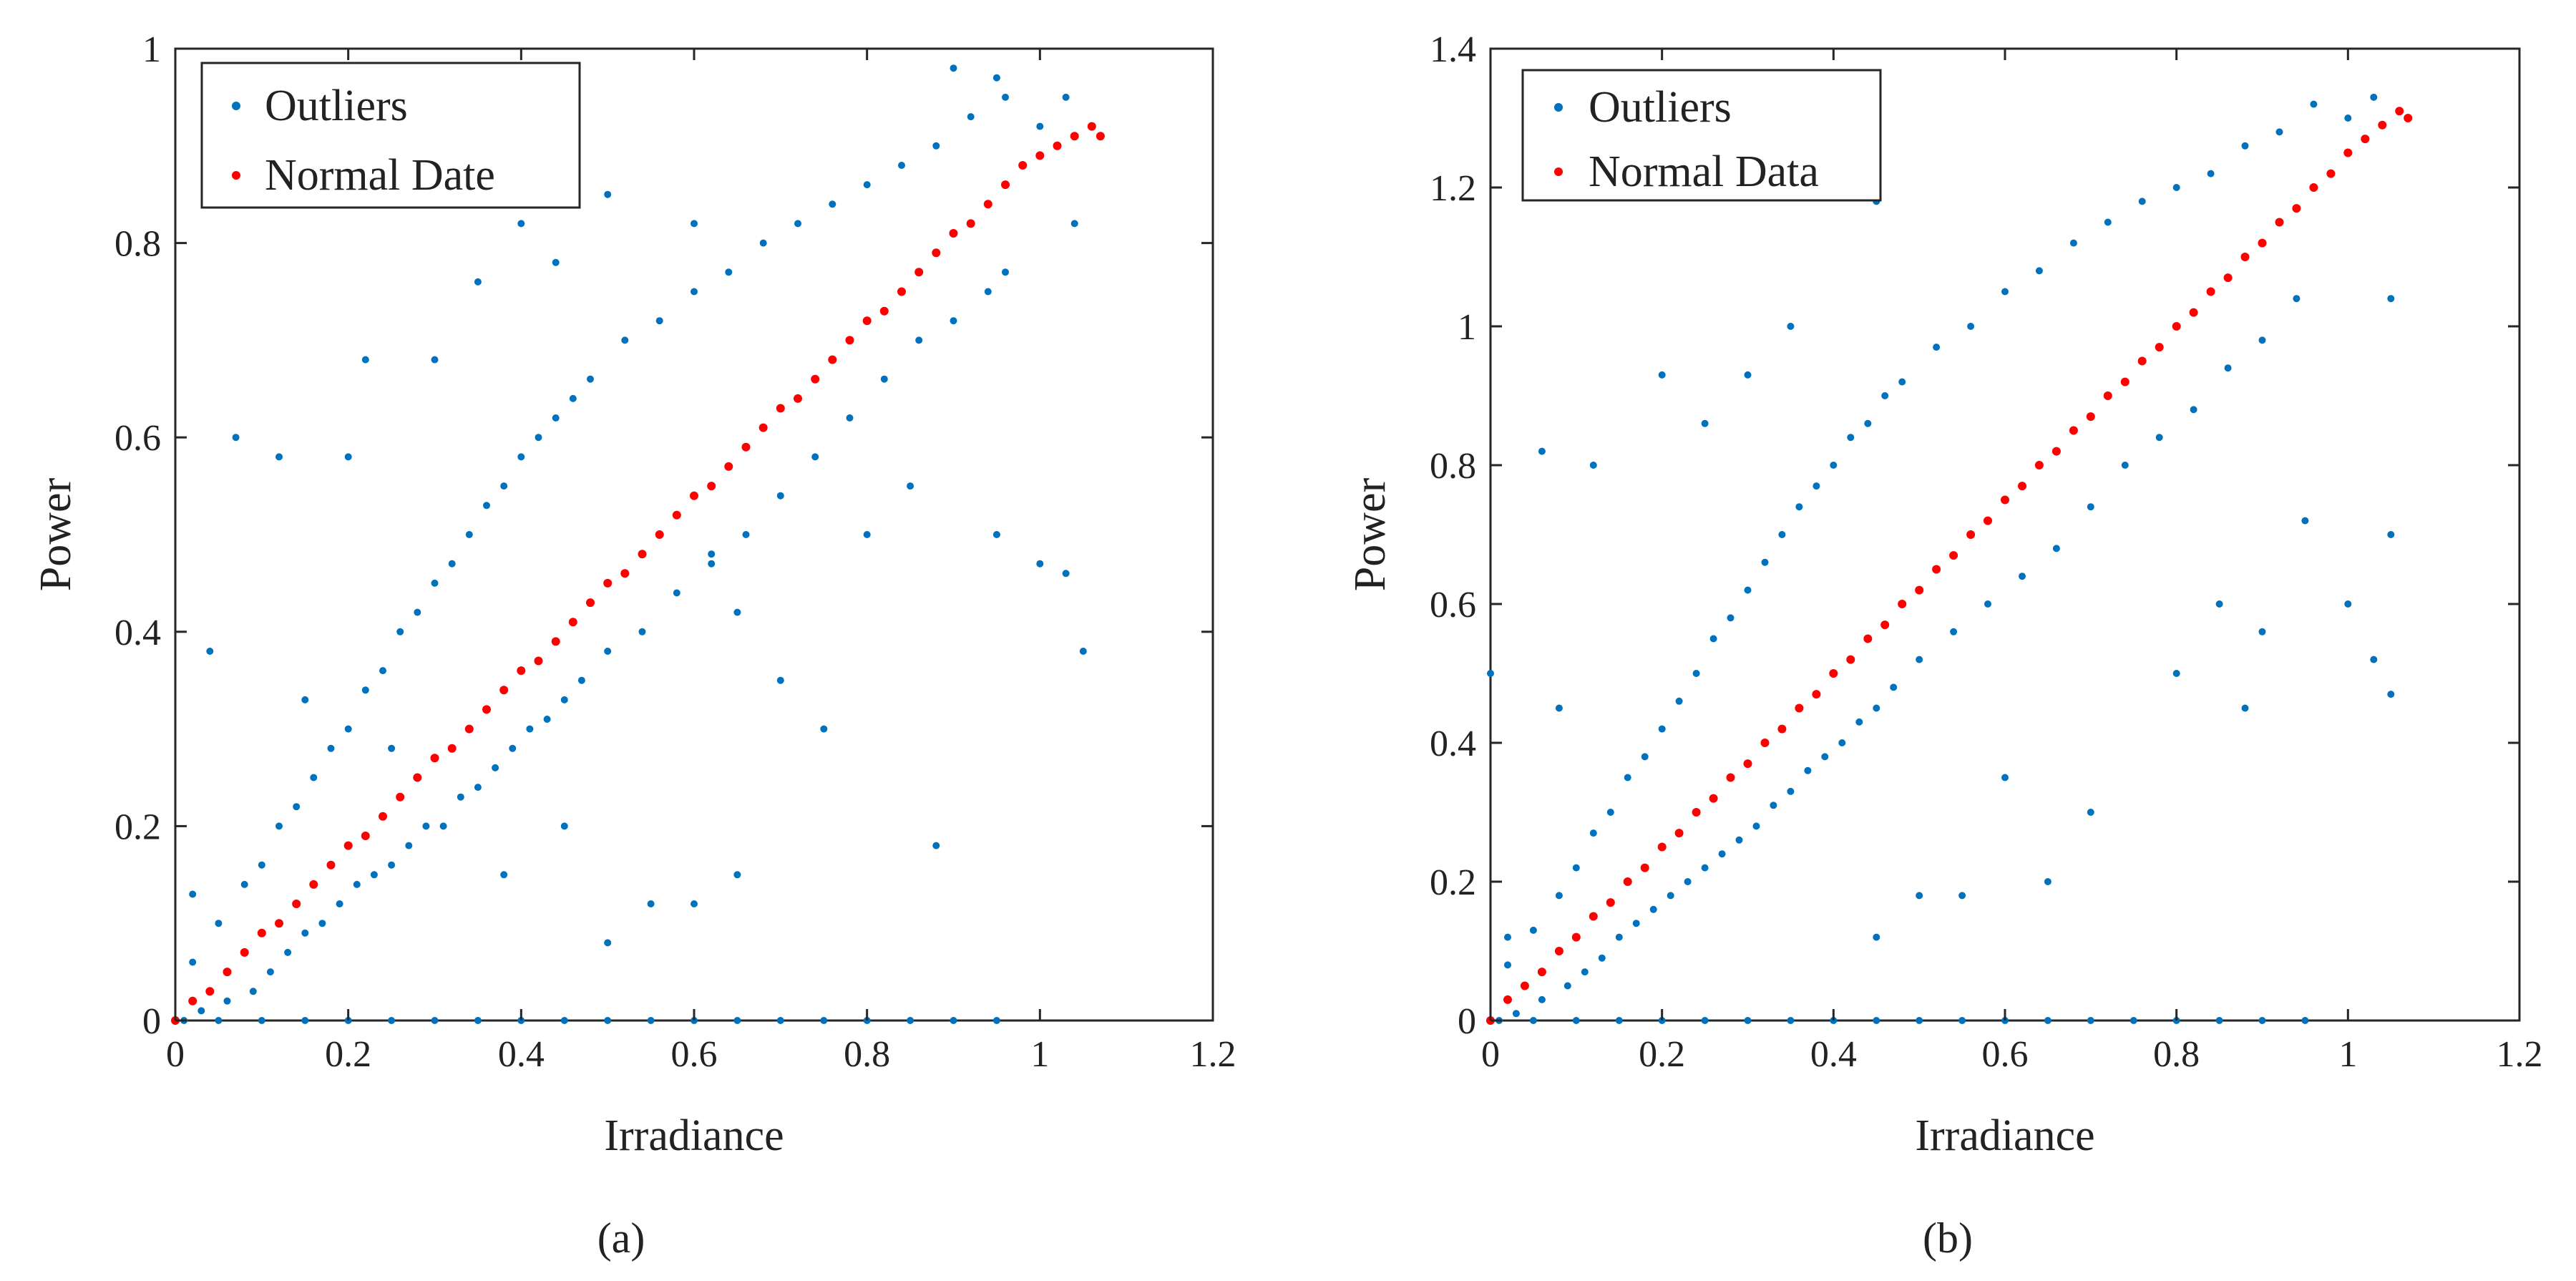  Describe the element at coordinates (1704, 171) in the screenshot. I see `legend-label-normal-b: Normal Data` at that location.